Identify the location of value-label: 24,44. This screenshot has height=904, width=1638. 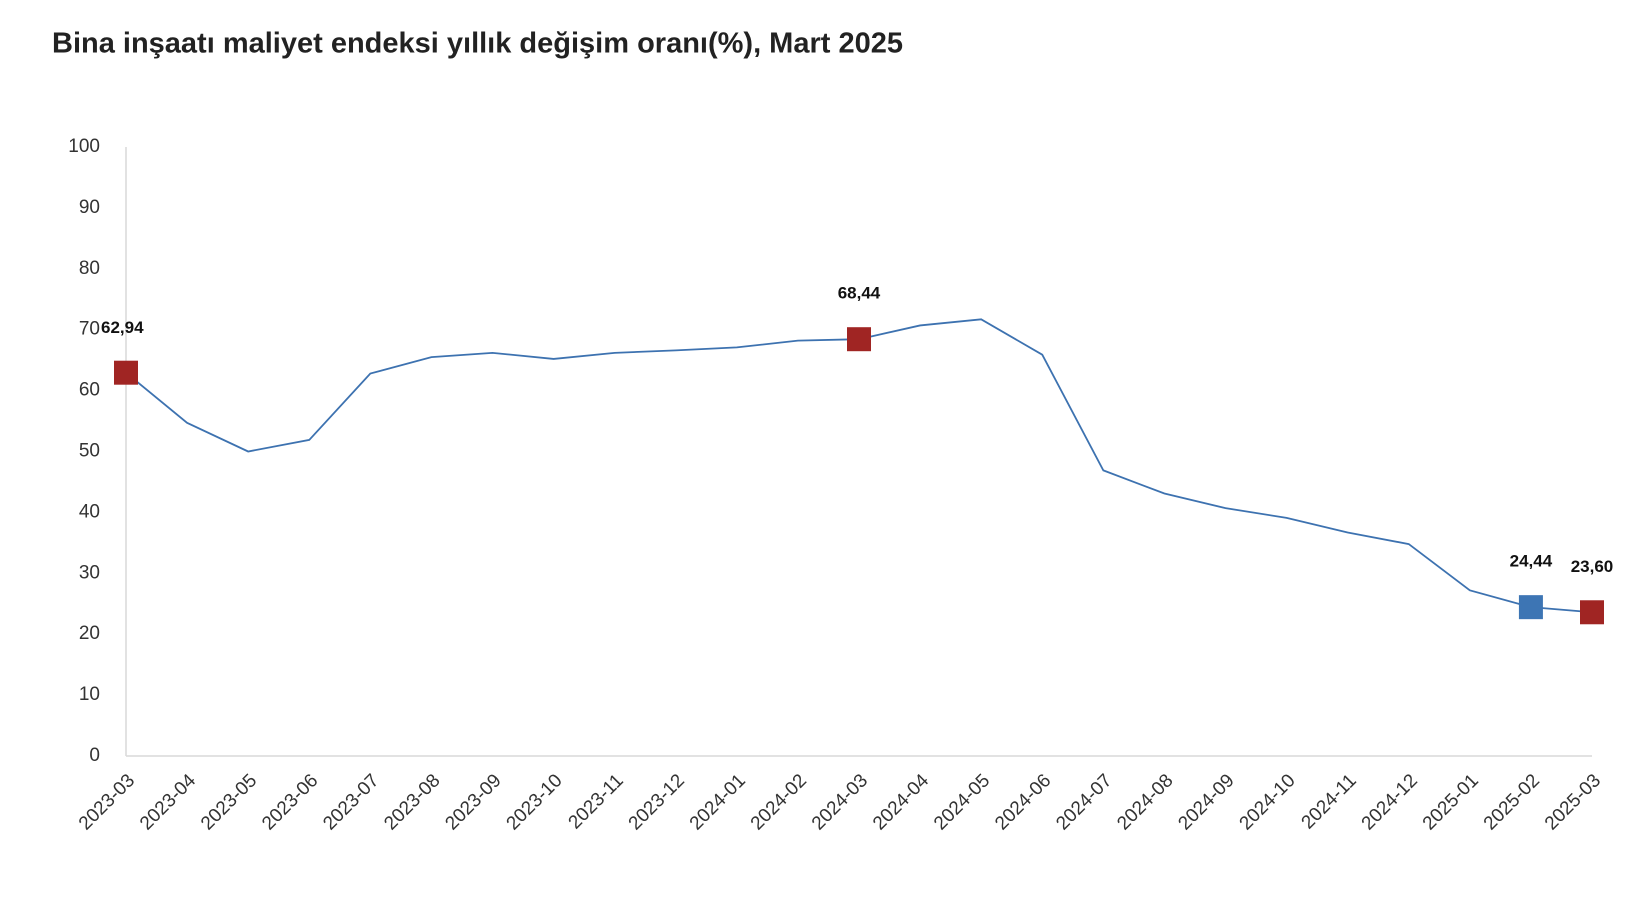
(1531, 561).